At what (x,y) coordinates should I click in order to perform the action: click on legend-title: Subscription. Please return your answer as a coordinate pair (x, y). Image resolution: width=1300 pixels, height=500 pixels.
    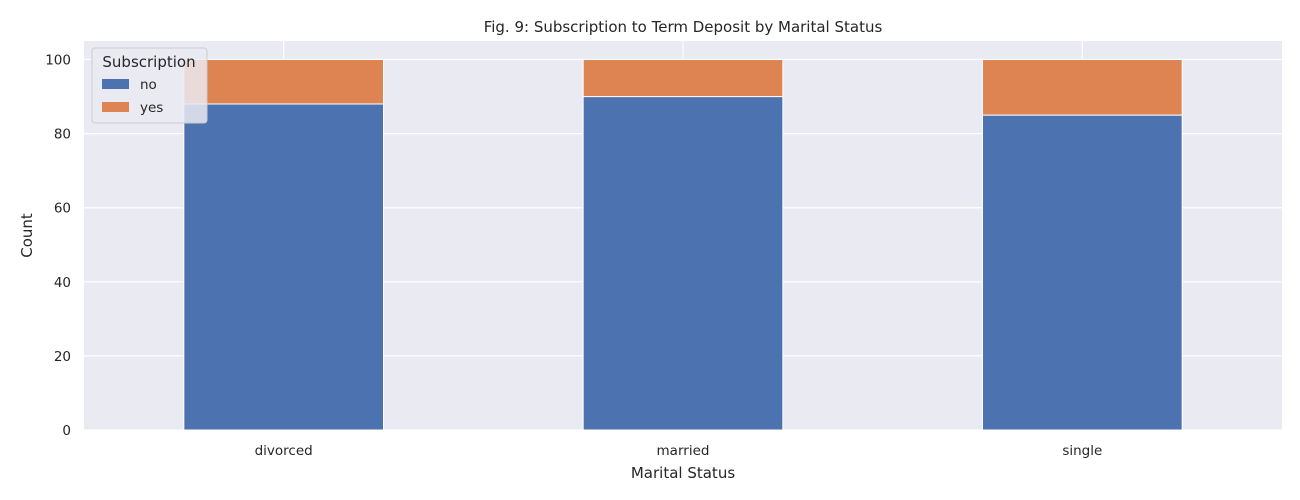
    Looking at the image, I should click on (148, 62).